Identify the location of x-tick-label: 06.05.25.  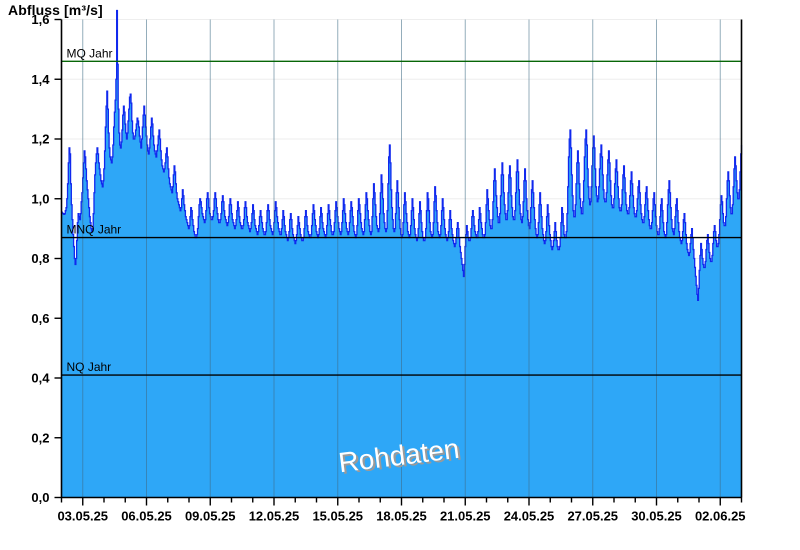
(146, 516).